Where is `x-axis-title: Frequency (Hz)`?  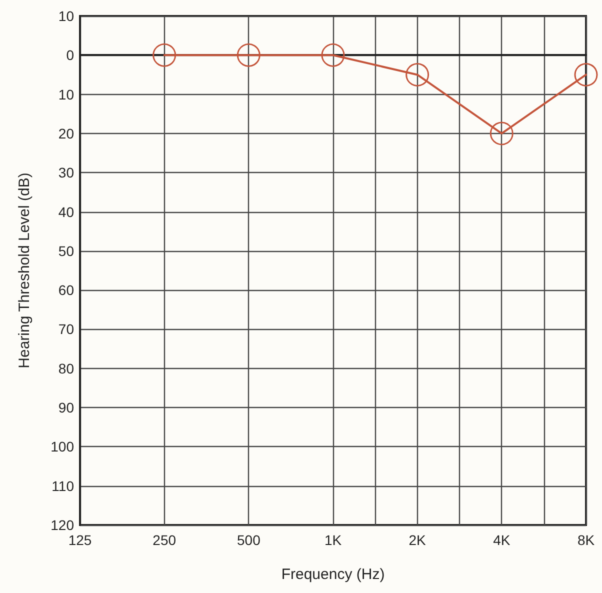 x-axis-title: Frequency (Hz) is located at coordinates (333, 574).